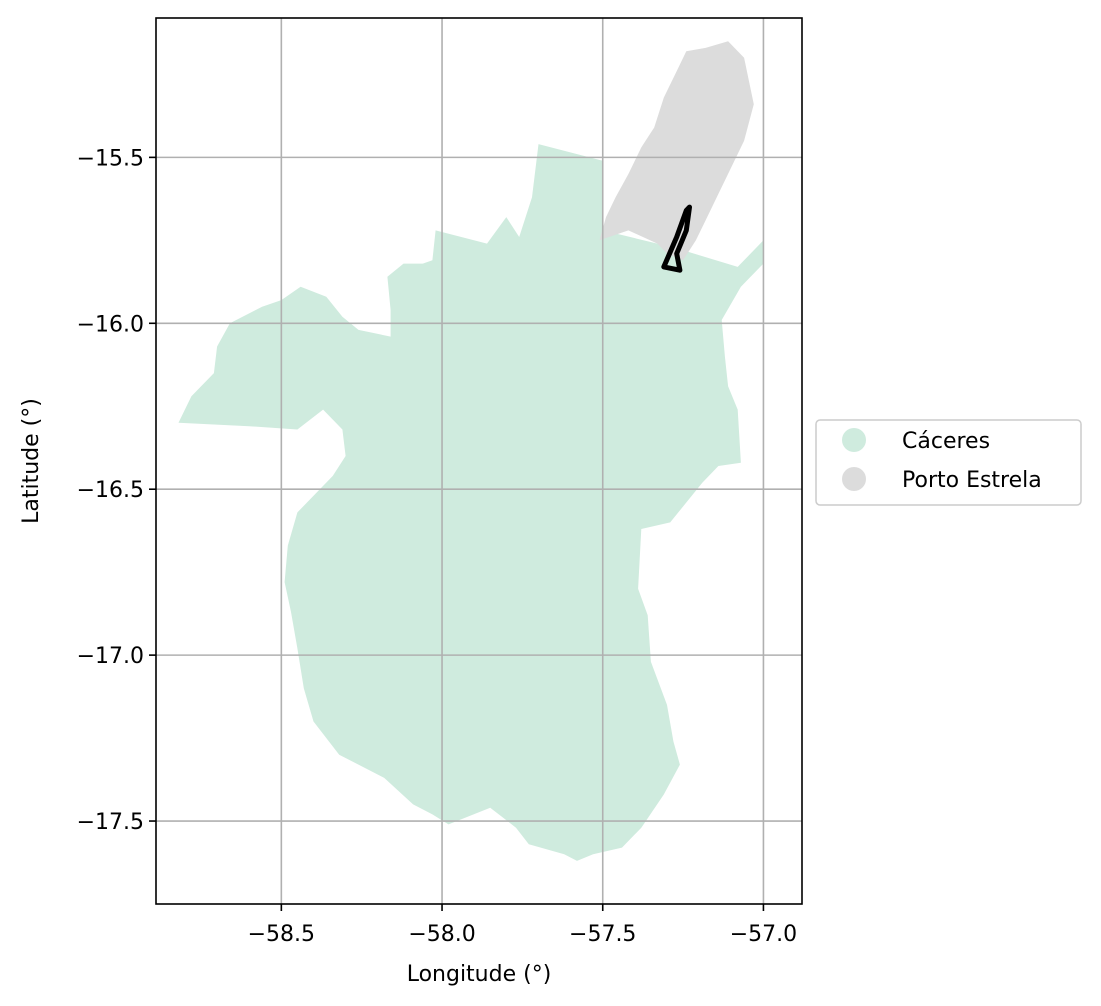  Describe the element at coordinates (31, 461) in the screenshot. I see `y-axis-title: Latitude (°)` at that location.